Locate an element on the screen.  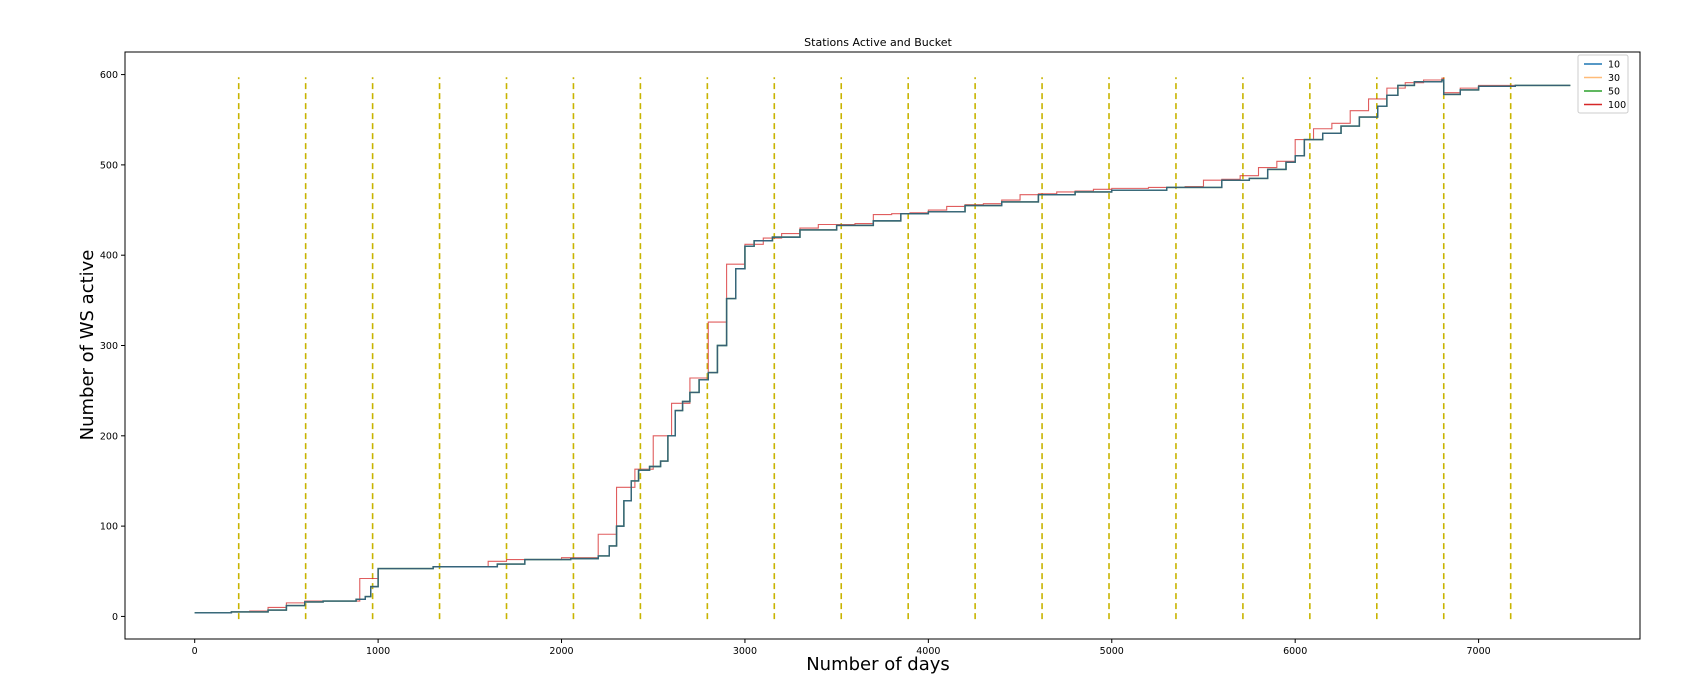
legend-label-30: 30 is located at coordinates (1614, 78).